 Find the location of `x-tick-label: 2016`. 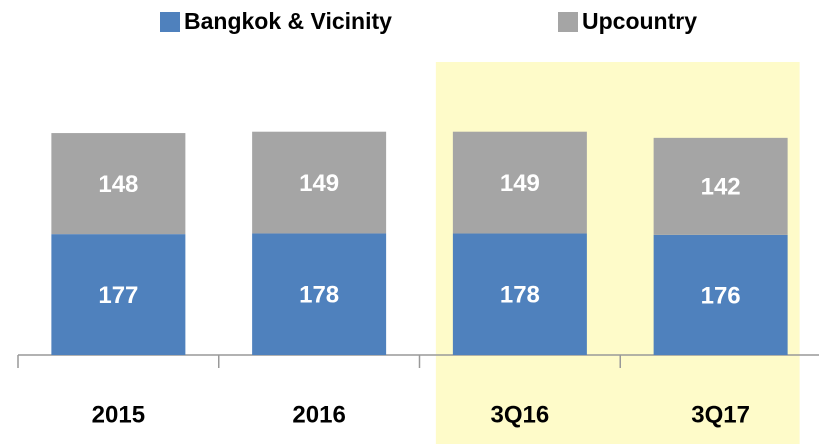

x-tick-label: 2016 is located at coordinates (318, 414).